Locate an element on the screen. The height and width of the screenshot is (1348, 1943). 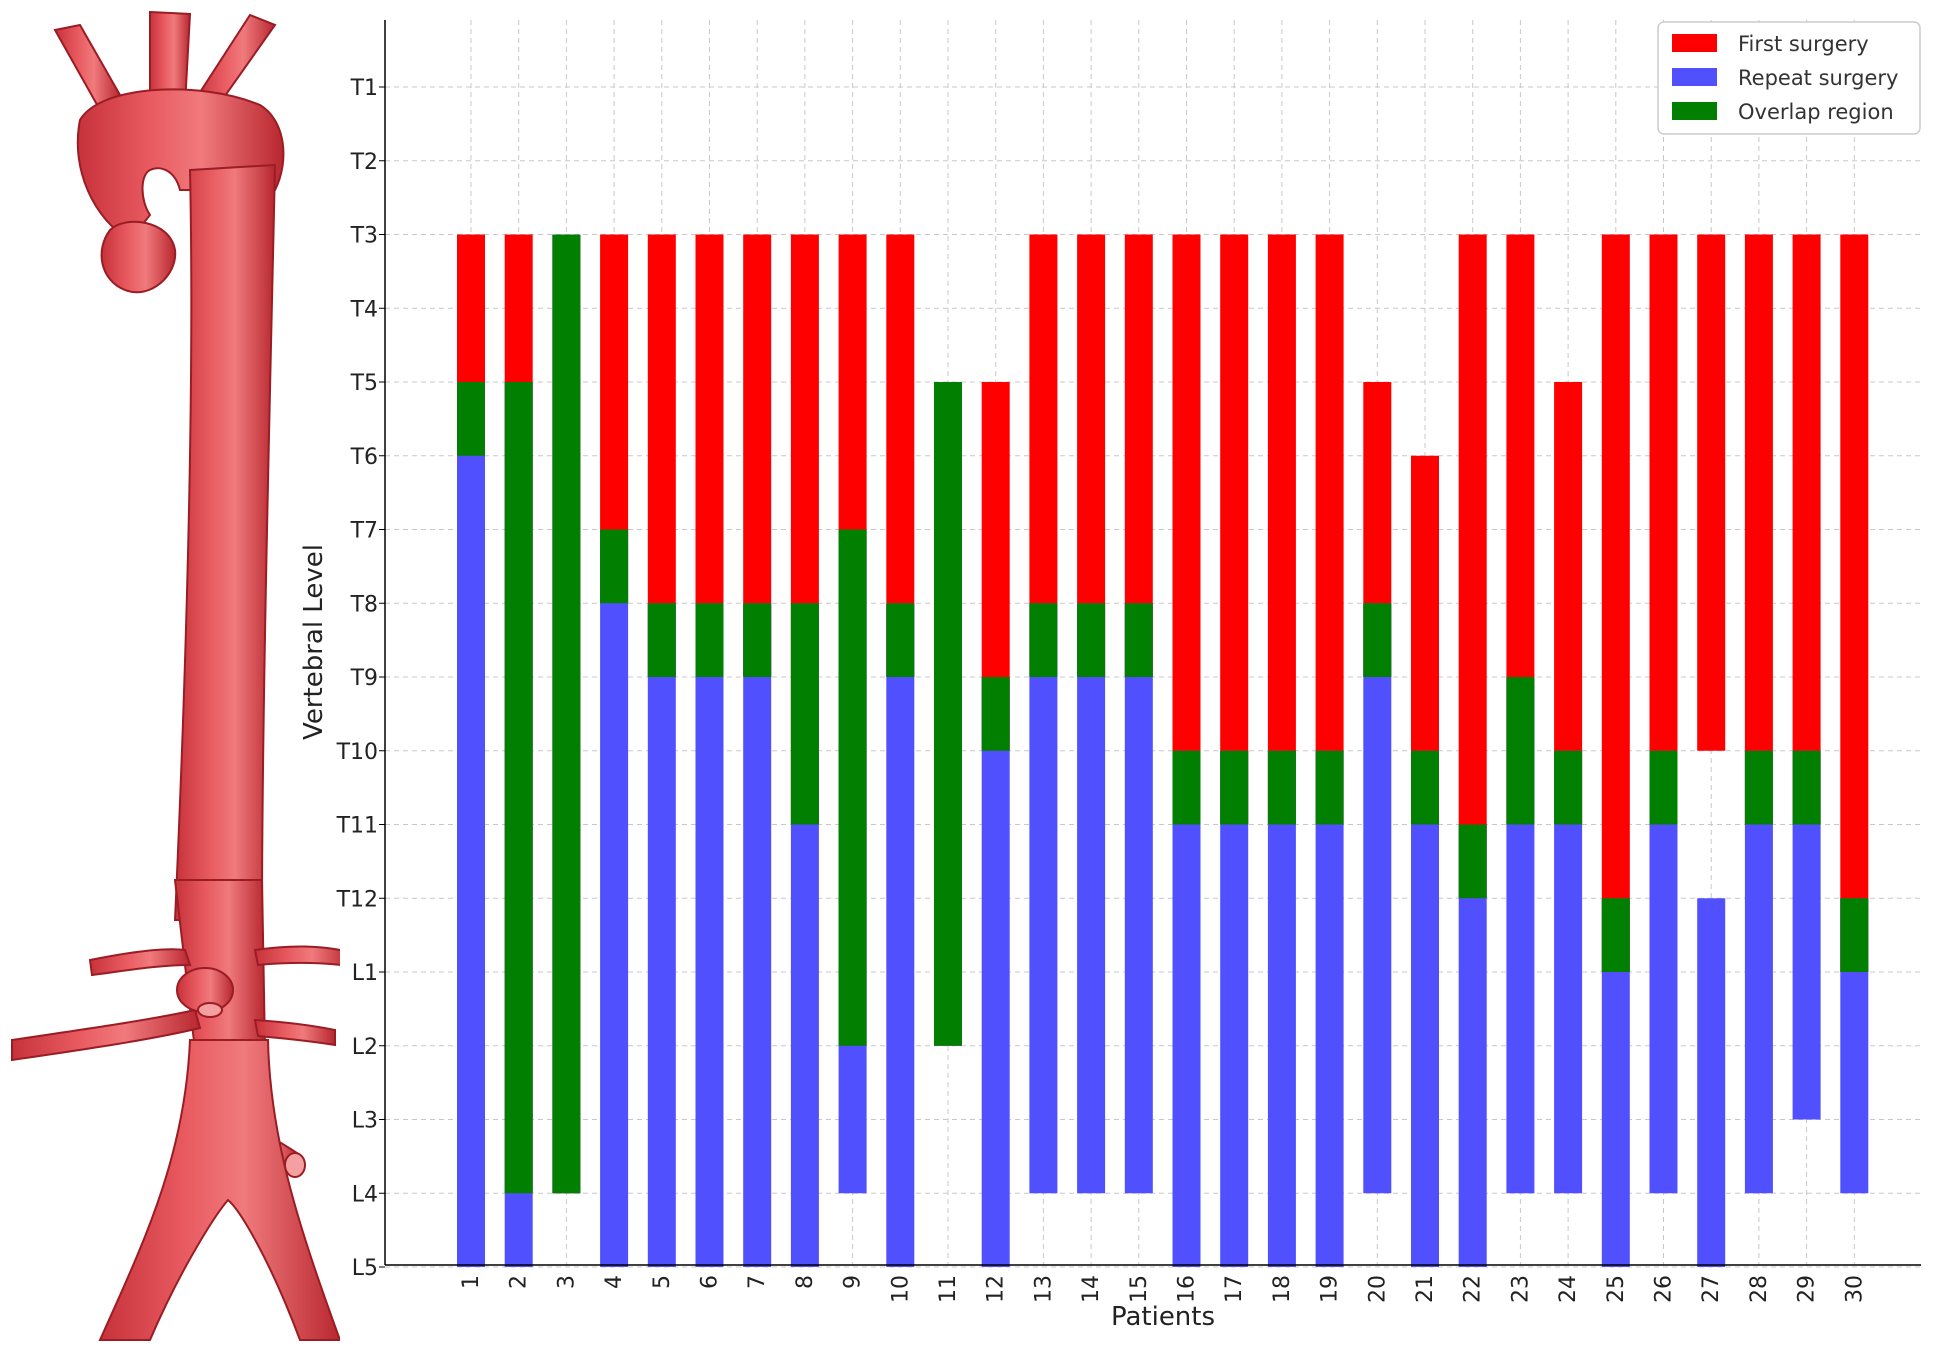
x-tick-label: 11 is located at coordinates (948, 1289).